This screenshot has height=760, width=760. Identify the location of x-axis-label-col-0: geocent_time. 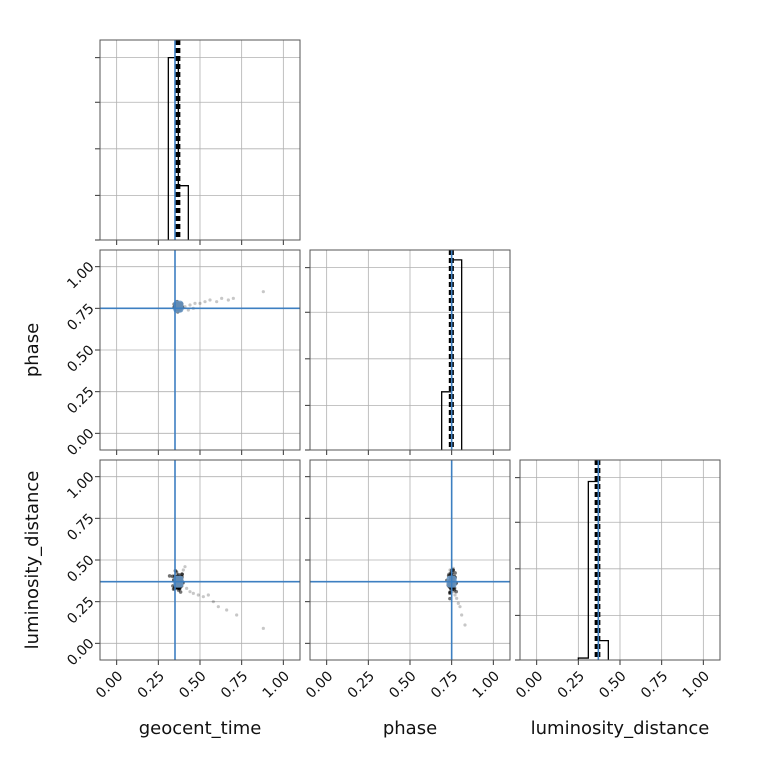
(200, 728).